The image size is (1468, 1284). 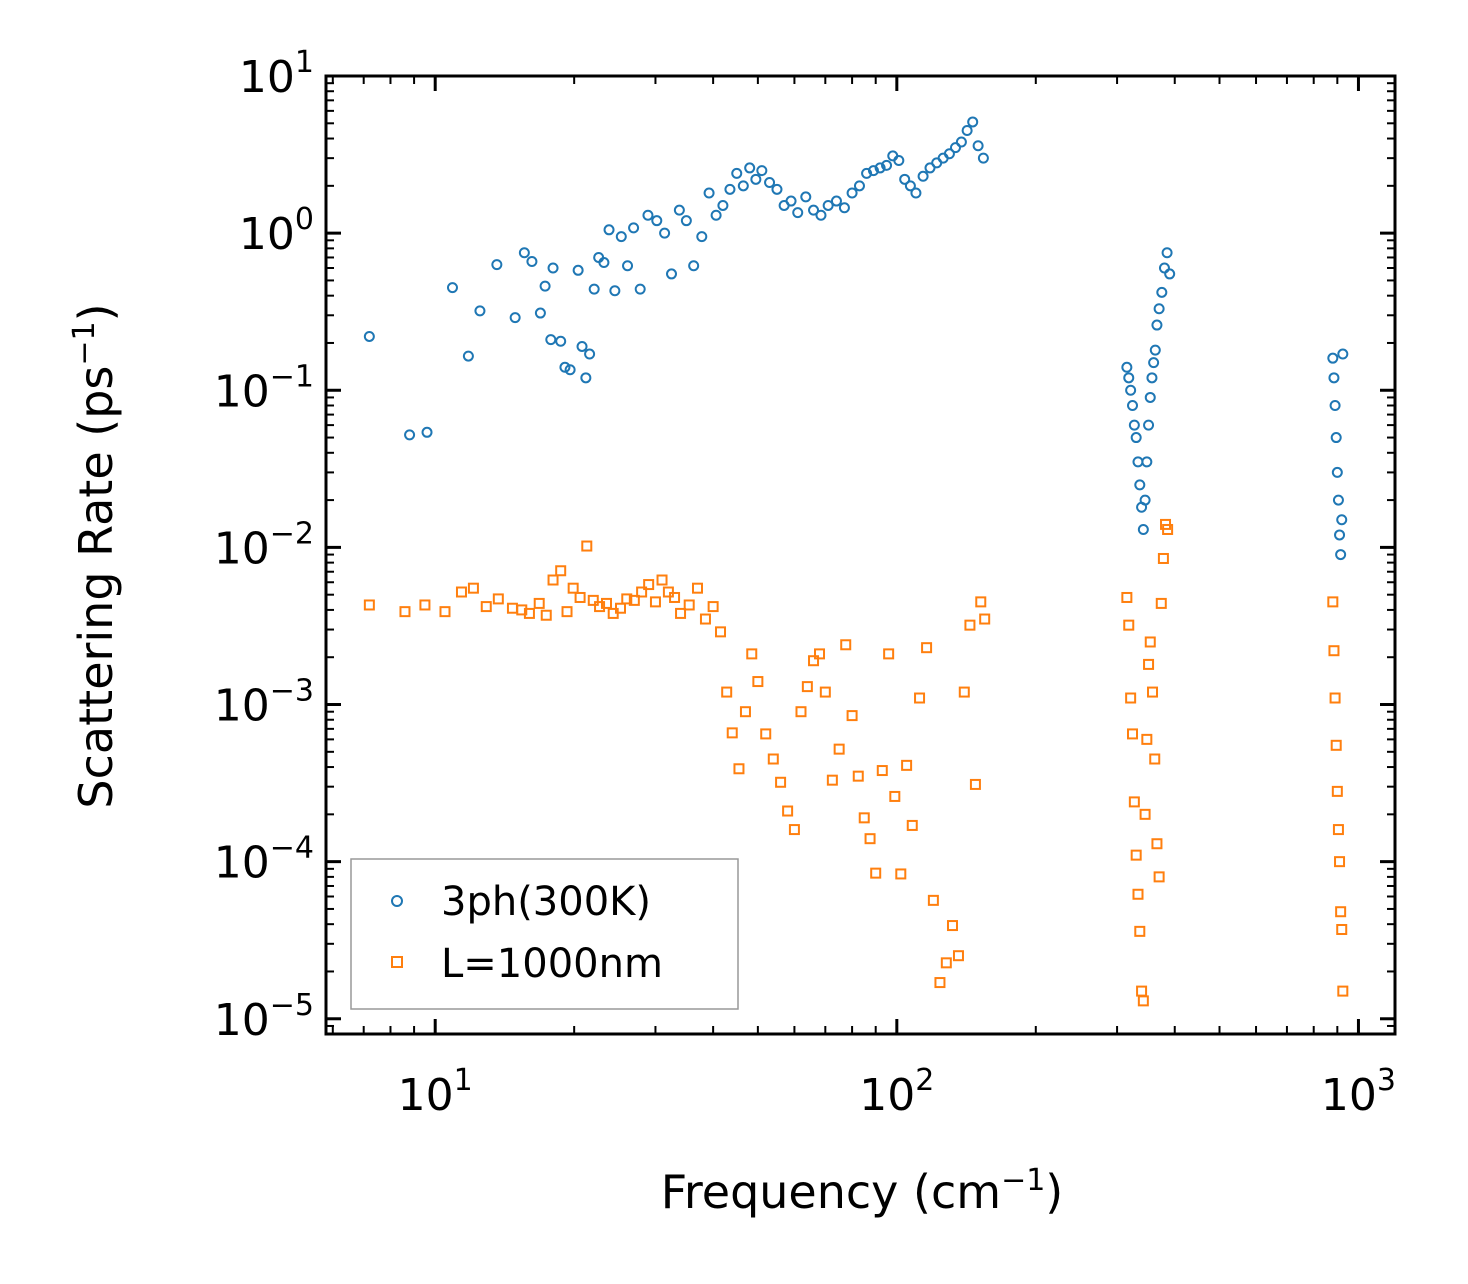 I want to click on y-tick-label: 10⁻⁵, so click(x=264, y=1017).